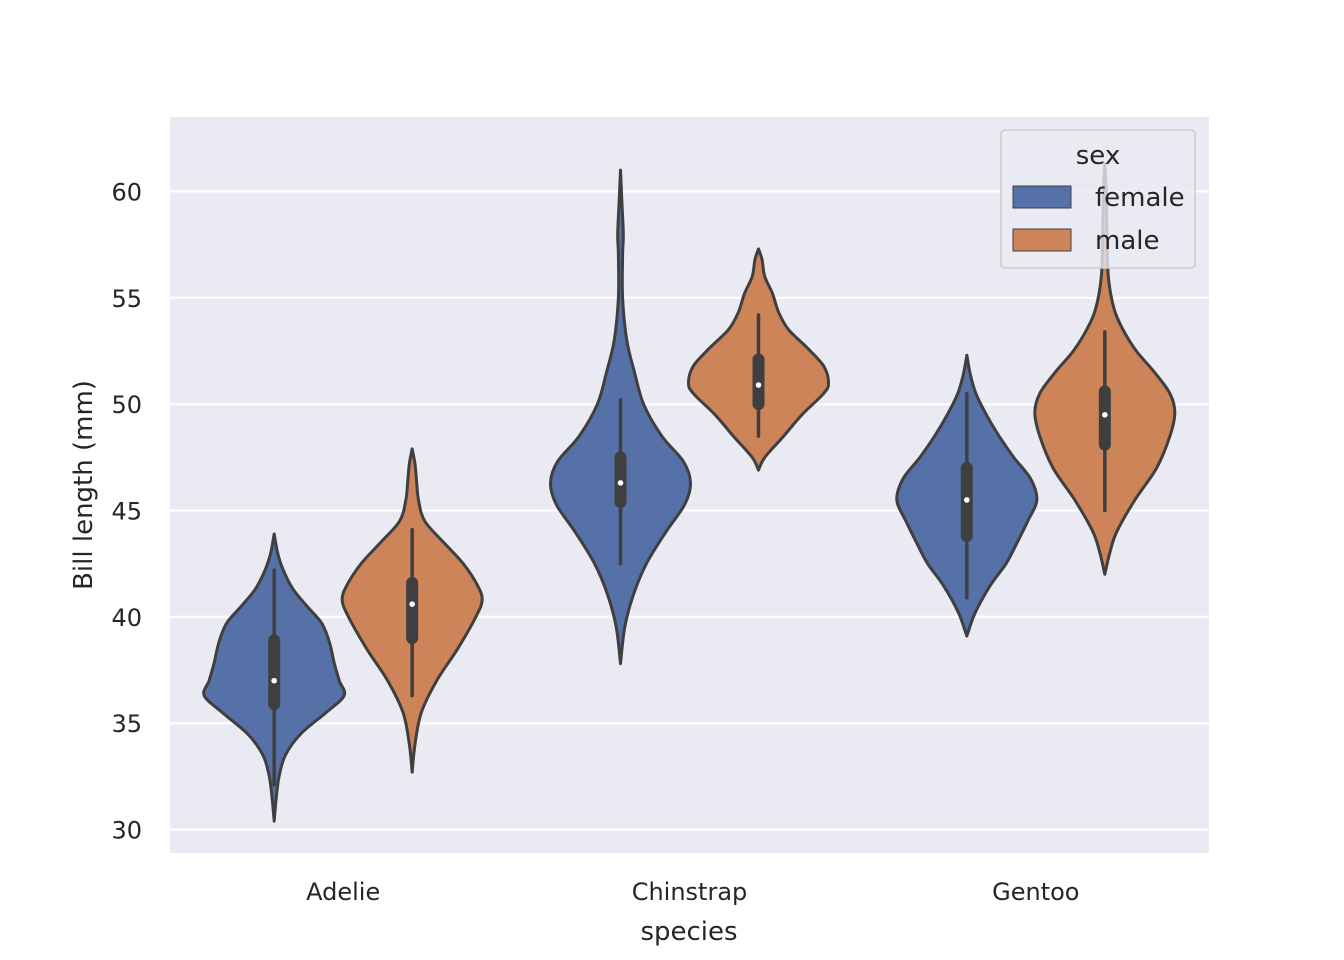 This screenshot has height=960, width=1344. Describe the element at coordinates (412, 610) in the screenshot. I see `violin-male-adelie` at that location.